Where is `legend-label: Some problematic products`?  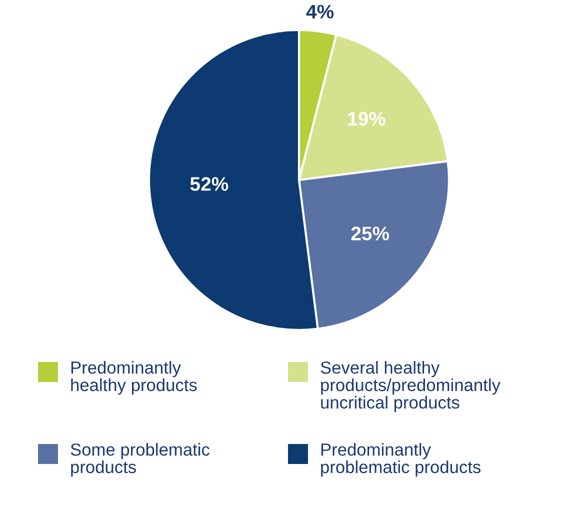 legend-label: Some problematic products is located at coordinates (140, 460).